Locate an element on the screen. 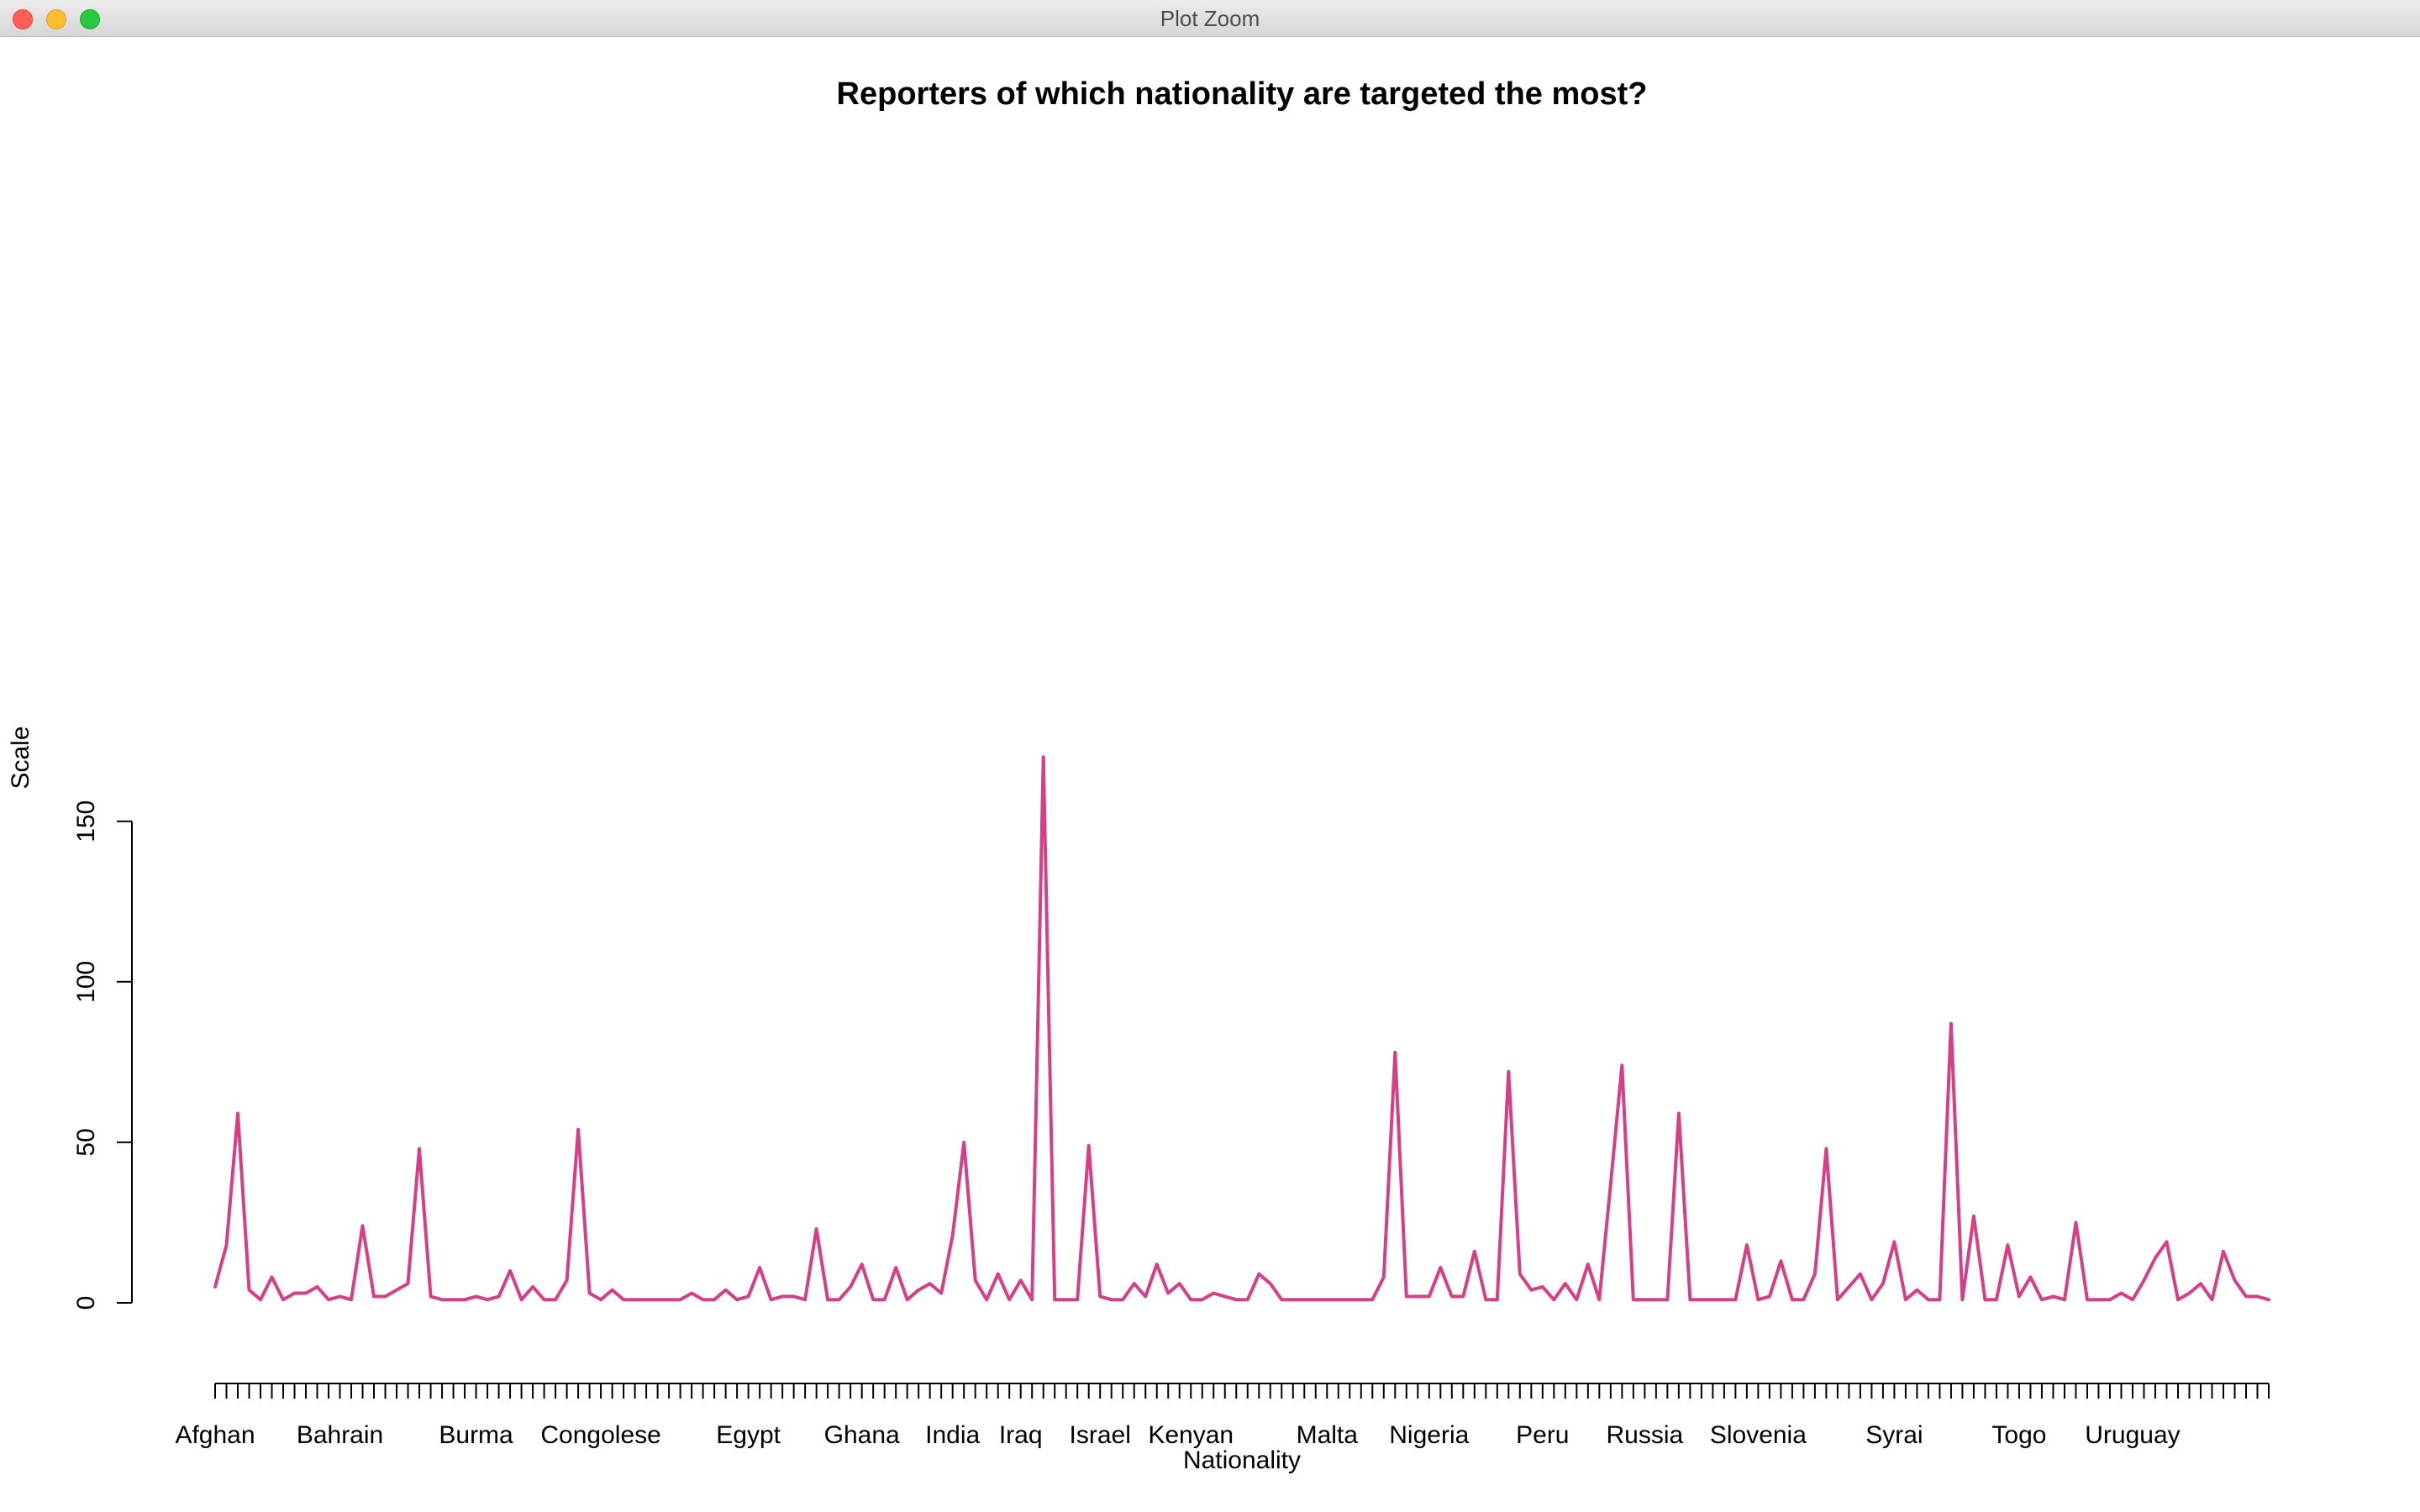  x-tick-label: Togo is located at coordinates (2019, 1435).